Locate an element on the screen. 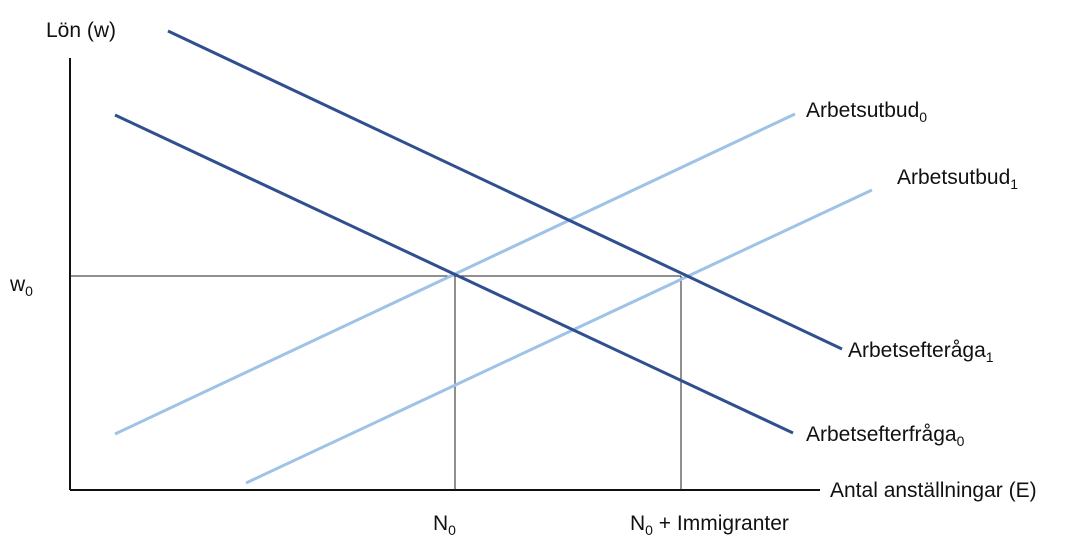 The image size is (1081, 537). x-axis-label: Antal anställningar (E) is located at coordinates (933, 490).